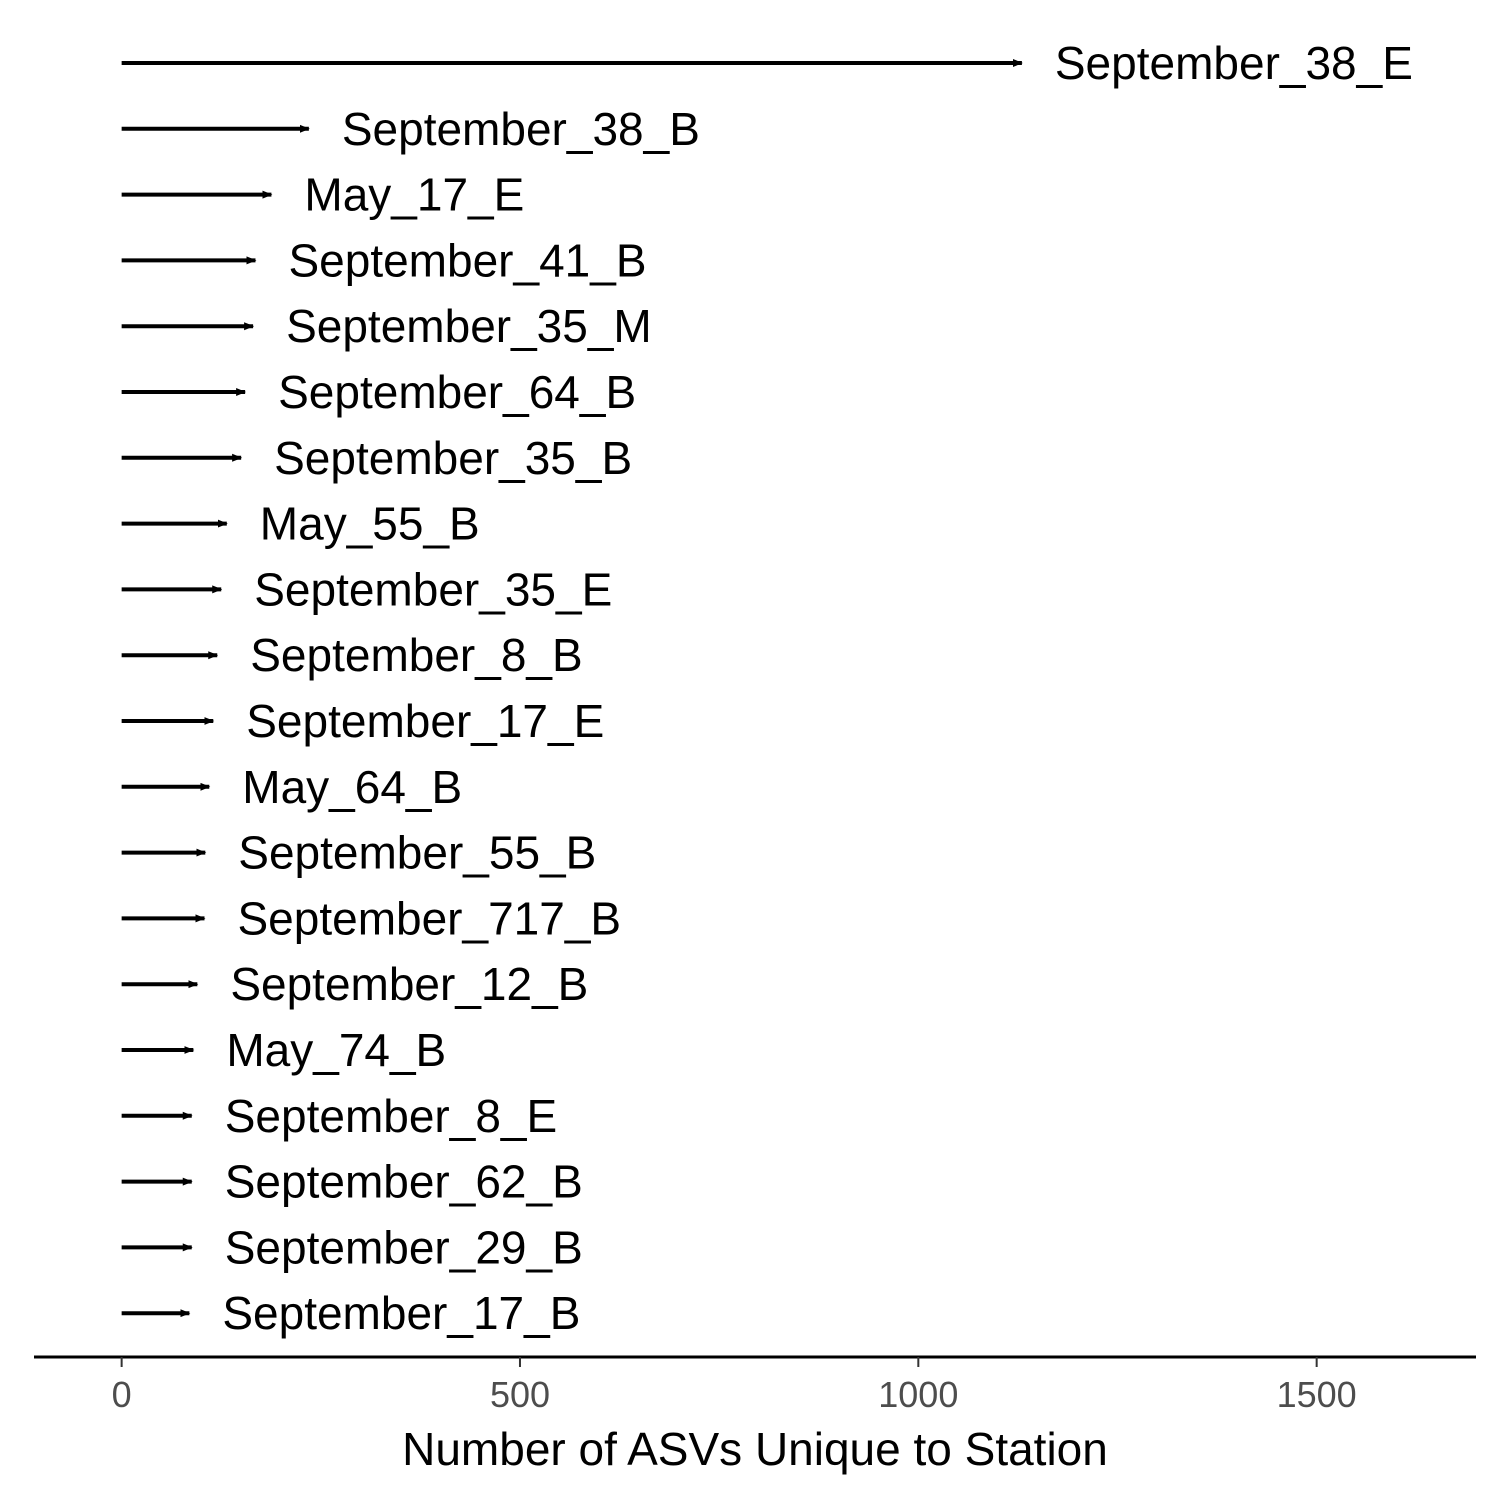  I want to click on bar-label-September_38_B: September_38_B, so click(521, 129).